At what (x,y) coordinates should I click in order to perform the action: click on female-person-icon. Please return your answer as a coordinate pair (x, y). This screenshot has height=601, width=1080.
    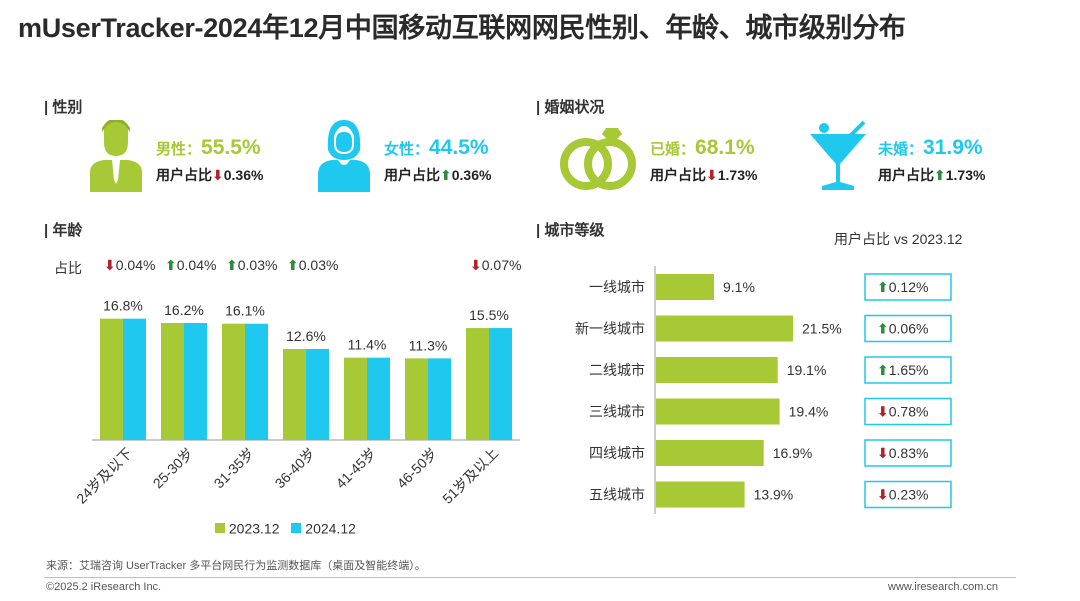
    Looking at the image, I should click on (344, 156).